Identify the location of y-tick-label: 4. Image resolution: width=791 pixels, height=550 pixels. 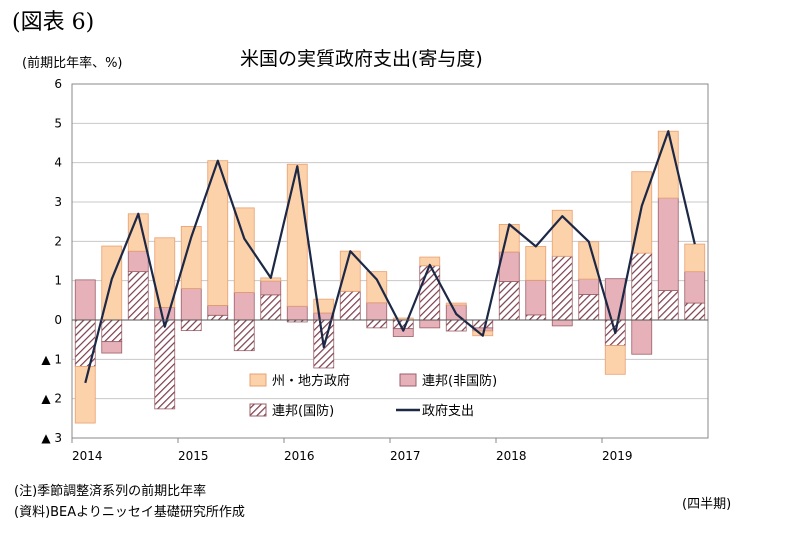
(58, 163).